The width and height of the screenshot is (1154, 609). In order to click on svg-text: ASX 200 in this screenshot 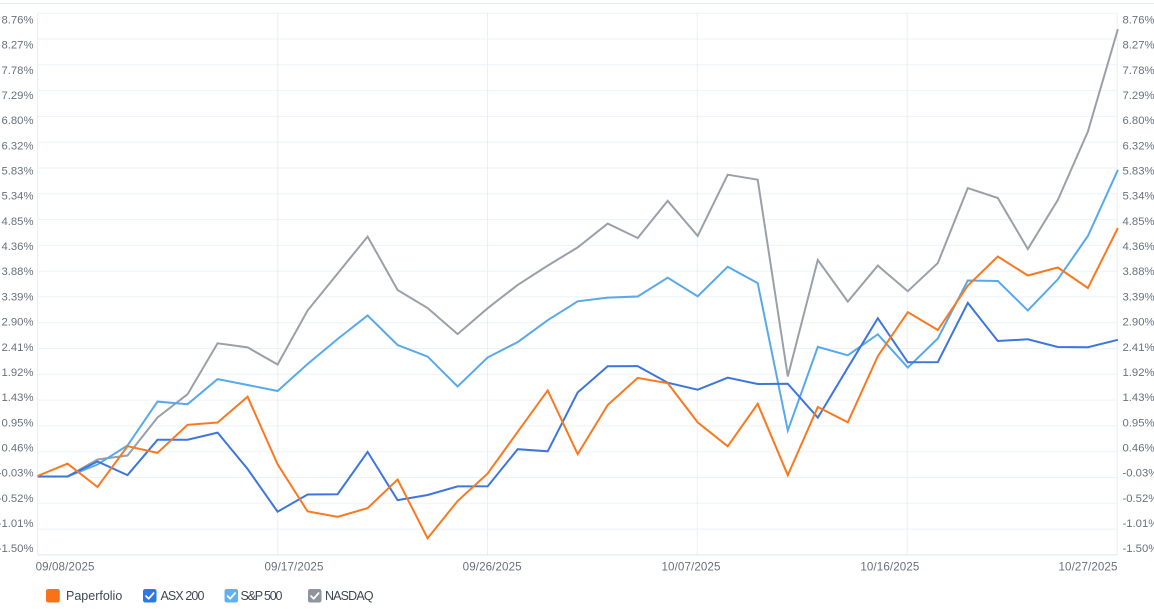, I will do `click(183, 596)`.